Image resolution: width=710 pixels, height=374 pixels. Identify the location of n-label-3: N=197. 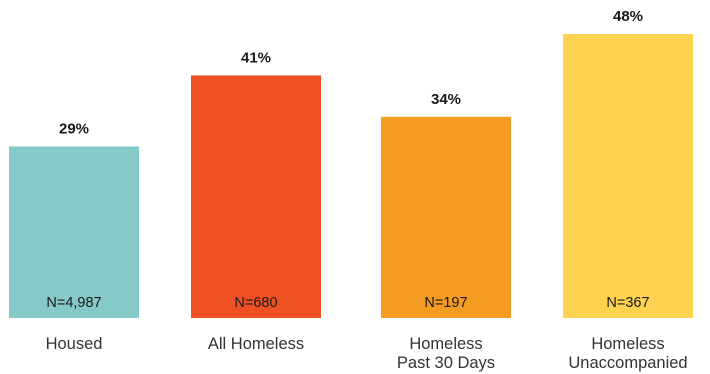
(445, 303).